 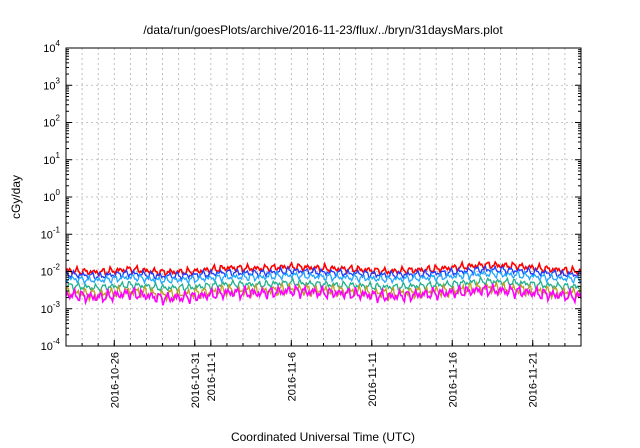 I want to click on y-tick-label: 10⁰, so click(x=51, y=196).